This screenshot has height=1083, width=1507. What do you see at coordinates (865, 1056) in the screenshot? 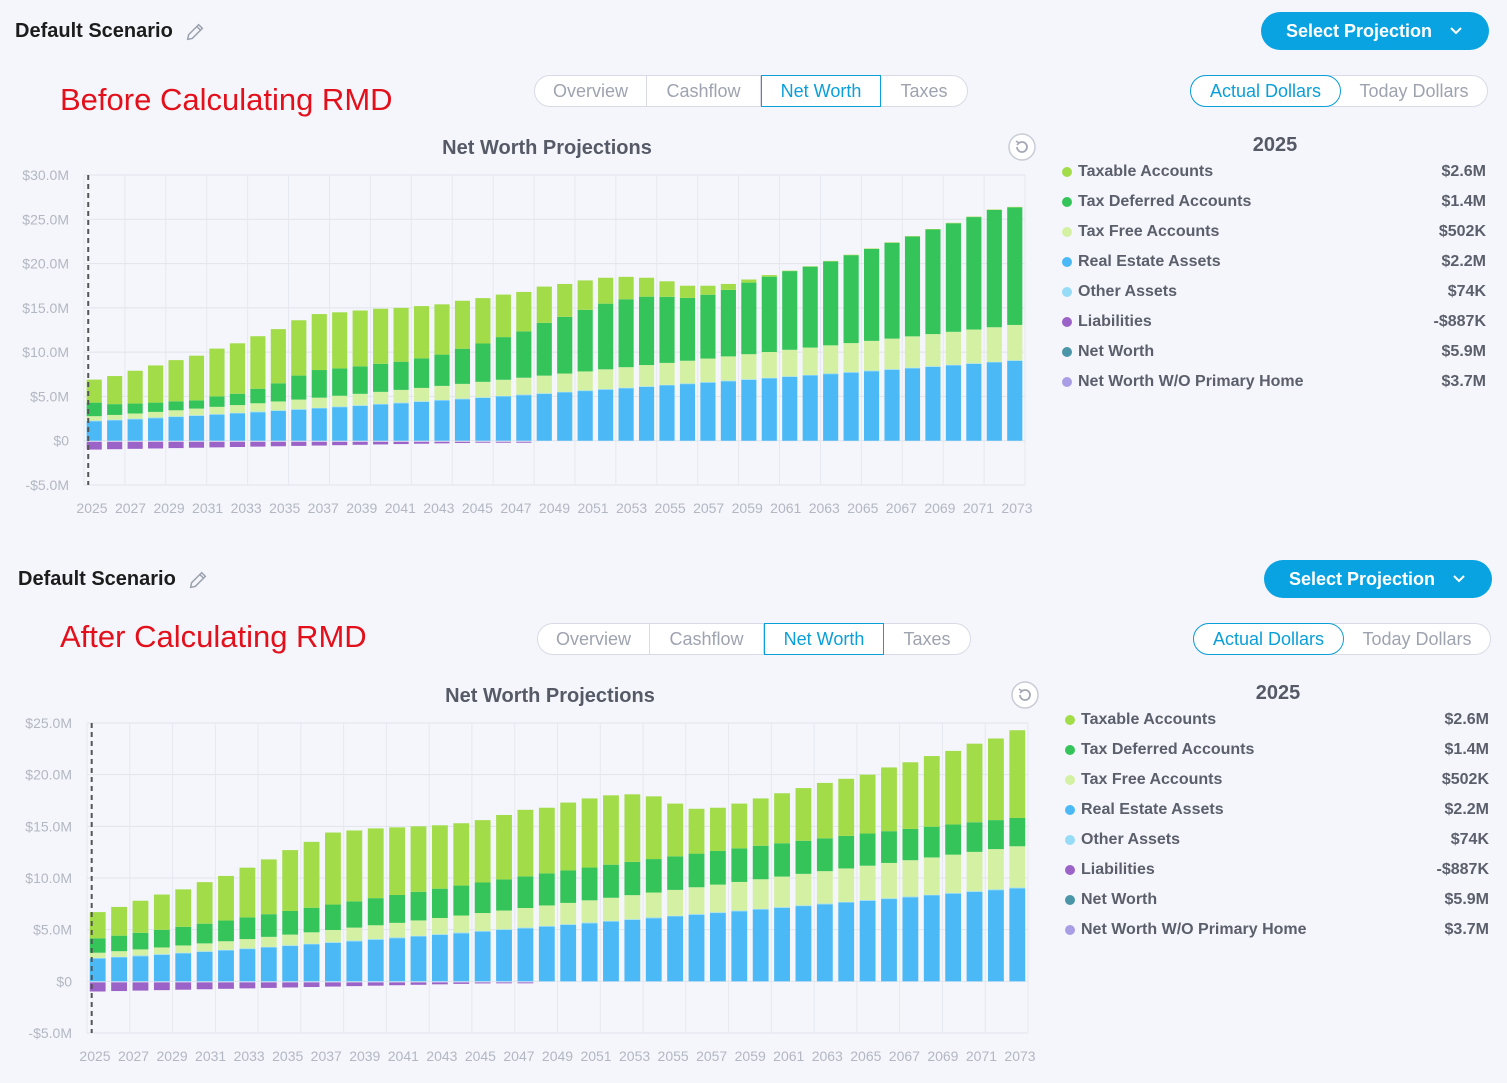
I see `x-tick-label: 2065` at bounding box center [865, 1056].